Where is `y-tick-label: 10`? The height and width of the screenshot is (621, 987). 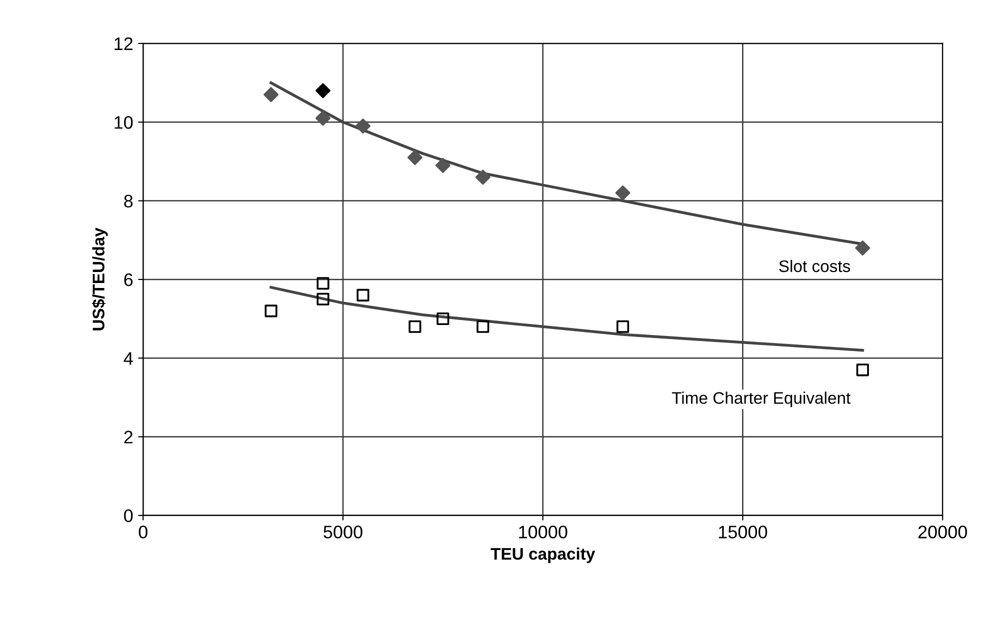
y-tick-label: 10 is located at coordinates (123, 122).